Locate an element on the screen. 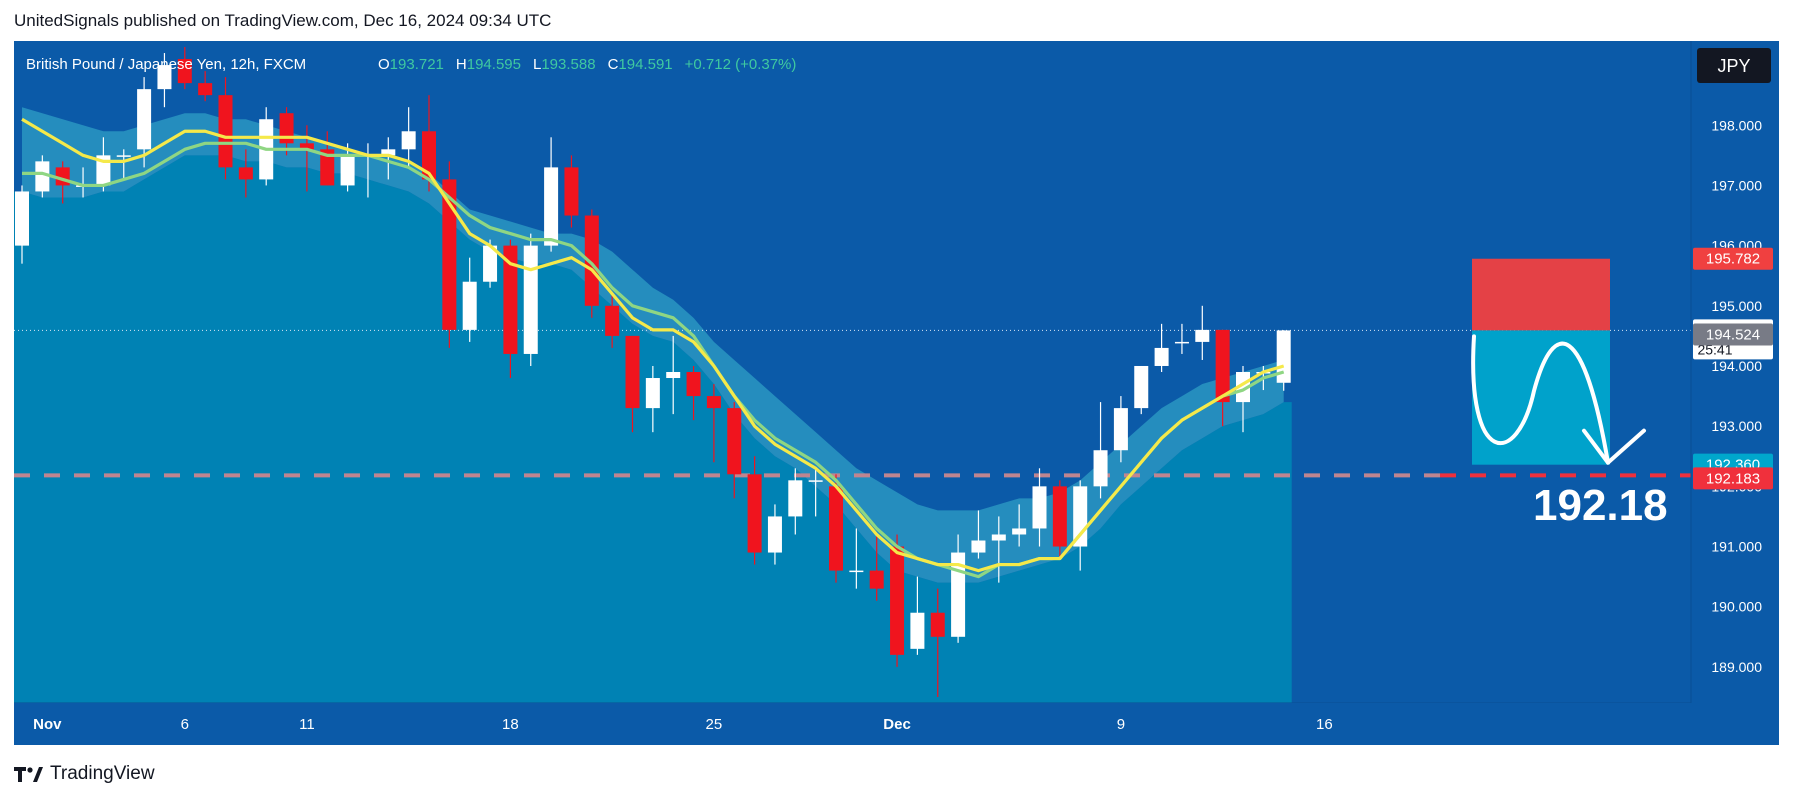 Image resolution: width=1793 pixels, height=798 pixels. legend-low-value: 193.588 is located at coordinates (568, 64).